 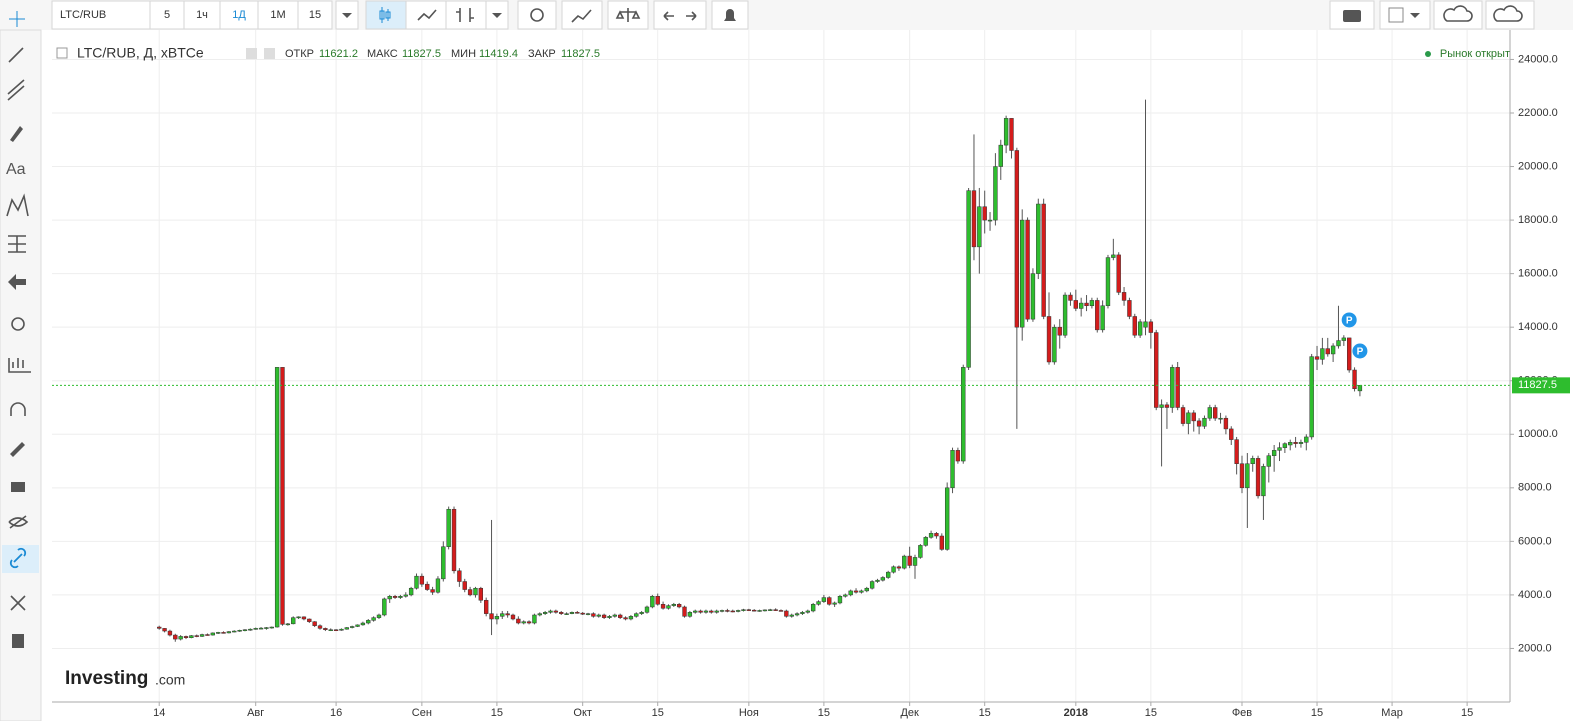 What do you see at coordinates (16, 90) in the screenshot?
I see `channel-tool` at bounding box center [16, 90].